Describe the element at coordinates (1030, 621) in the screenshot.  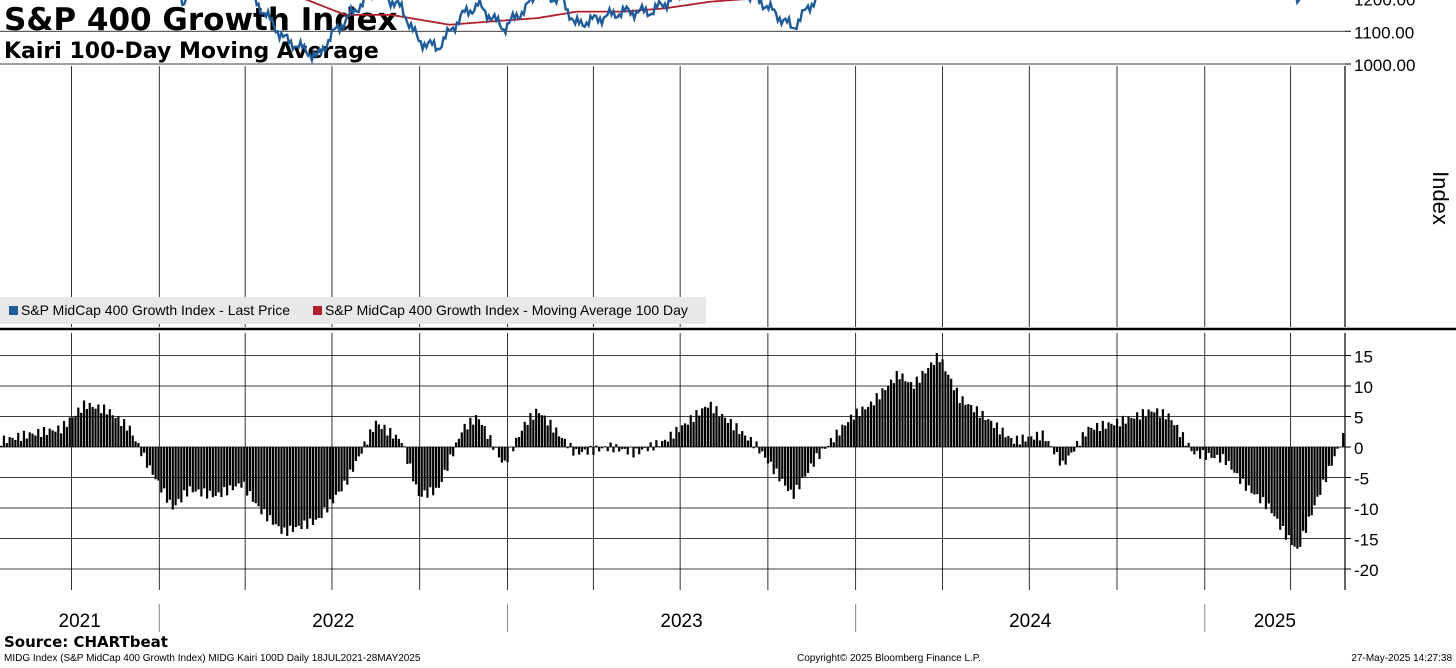
I see `x-tick-label: 2024` at that location.